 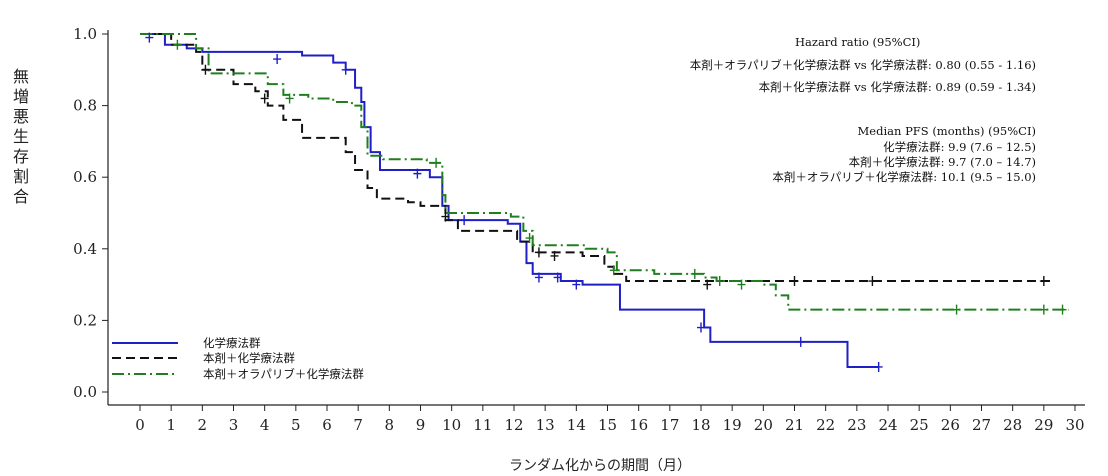 What do you see at coordinates (390, 425) in the screenshot?
I see `x-tick-label: 8` at bounding box center [390, 425].